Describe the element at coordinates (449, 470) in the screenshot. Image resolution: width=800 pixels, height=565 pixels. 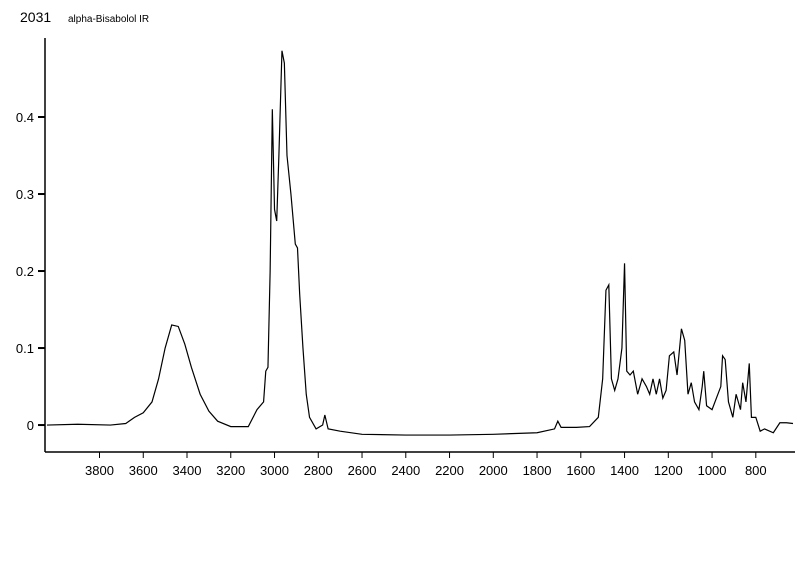
I see `x-tick-label: 2200` at that location.